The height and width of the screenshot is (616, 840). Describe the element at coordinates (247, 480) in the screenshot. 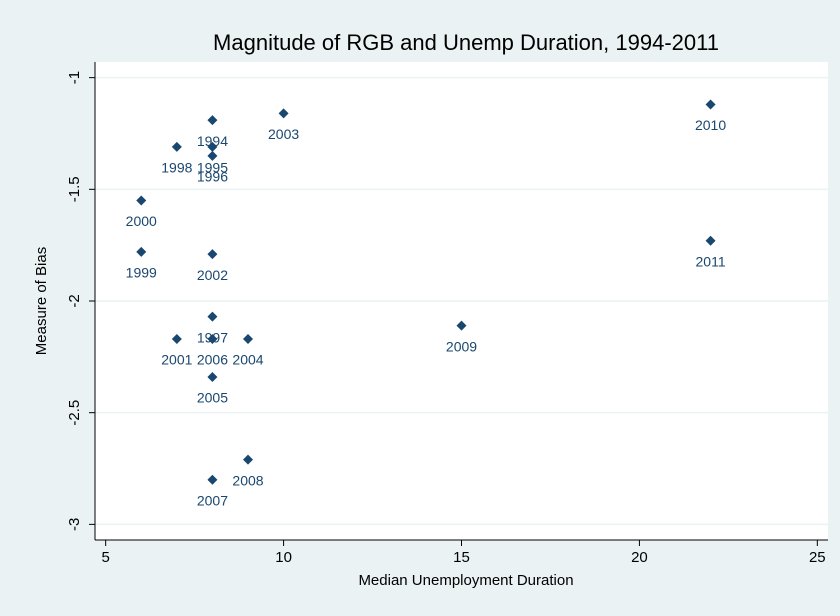

I see `point-label: 2008` at that location.